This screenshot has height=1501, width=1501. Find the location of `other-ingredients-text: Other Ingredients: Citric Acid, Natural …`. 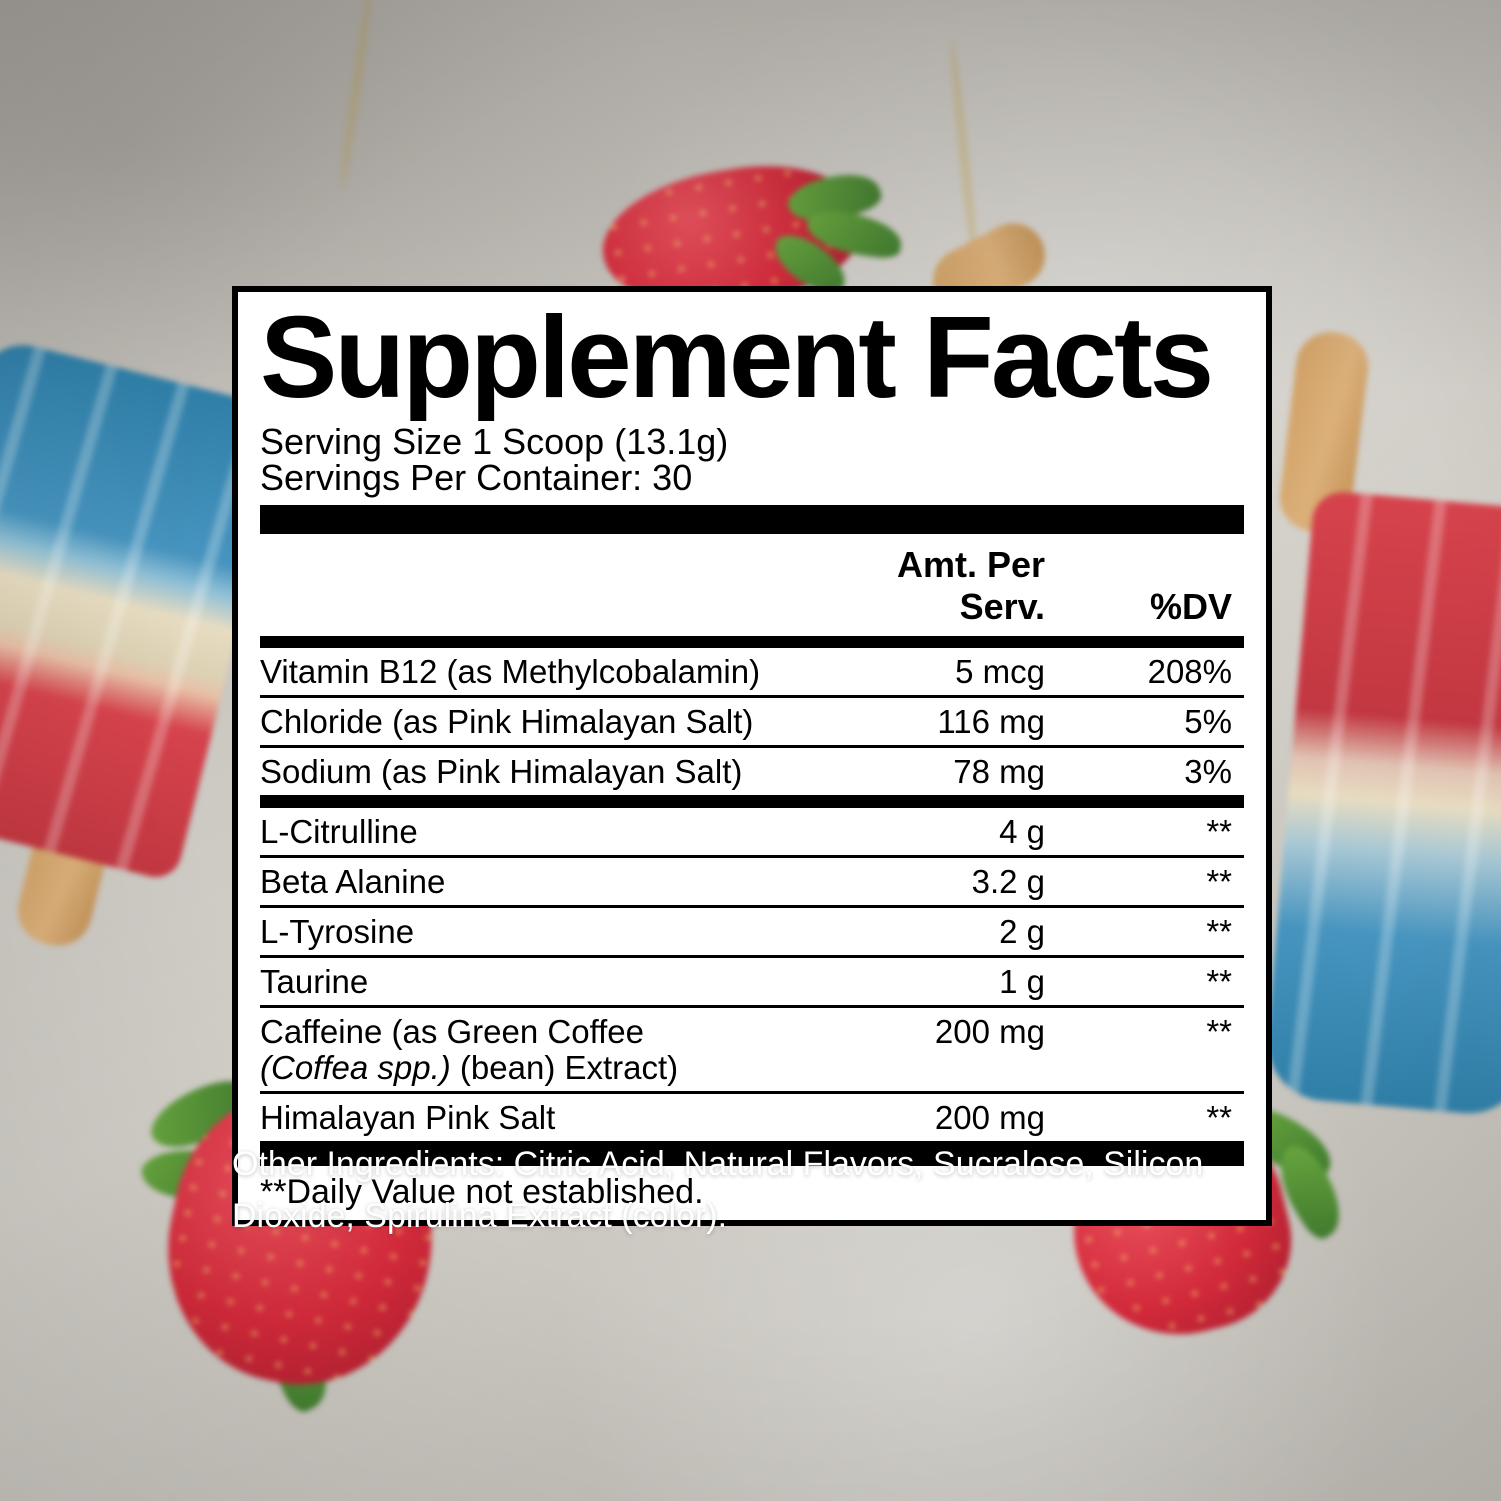

other-ingredients-text: Other Ingredients: Citric Acid, Natural … is located at coordinates (718, 1190).